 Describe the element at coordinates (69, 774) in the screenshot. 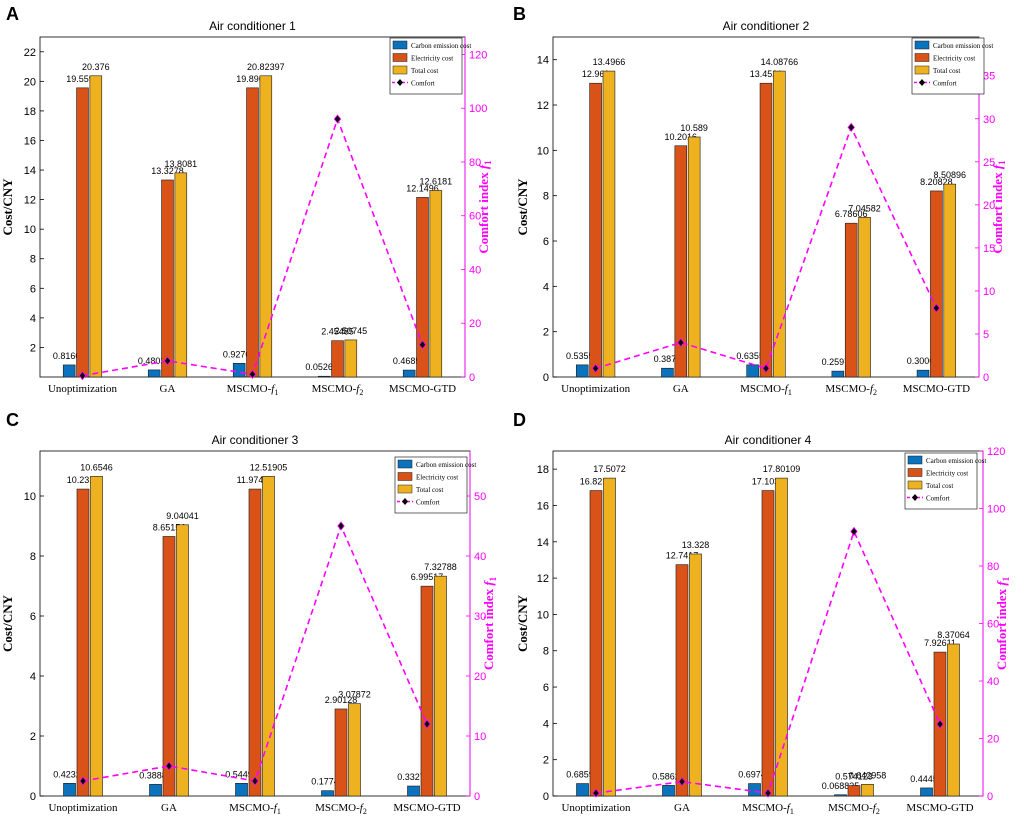

I see `bar-value-label: 0.42326` at that location.